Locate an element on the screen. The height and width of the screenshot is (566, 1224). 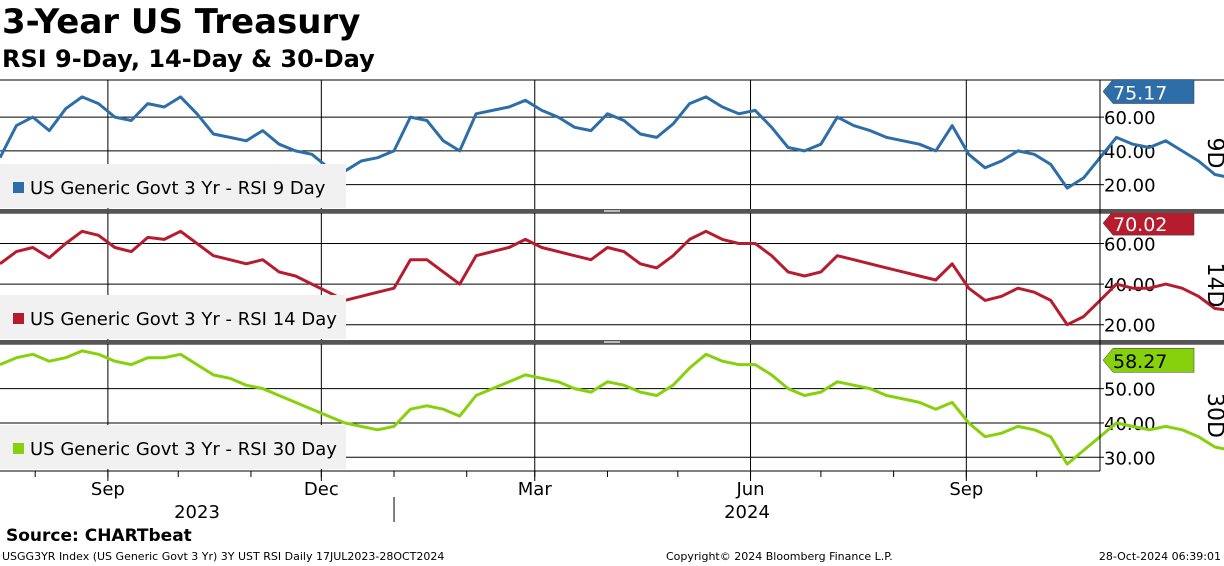
legend-label: US Generic Govt 3 Yr - RSI 9 Day is located at coordinates (178, 188).